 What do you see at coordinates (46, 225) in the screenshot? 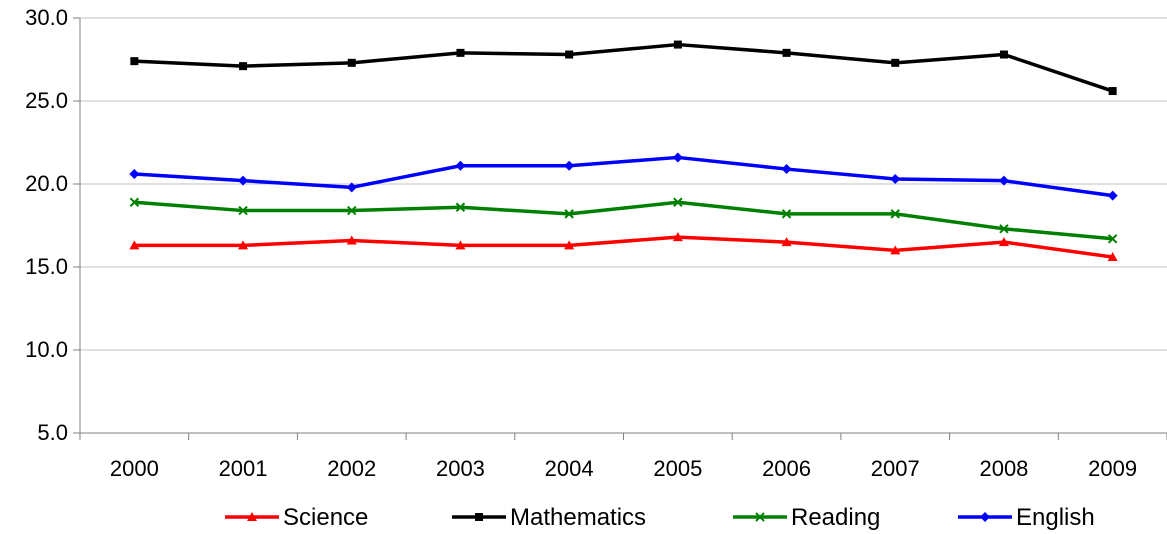
I see `y-axis-tick-labels: 5.0 10.0 15.0 20.0 25.0 30.0` at bounding box center [46, 225].